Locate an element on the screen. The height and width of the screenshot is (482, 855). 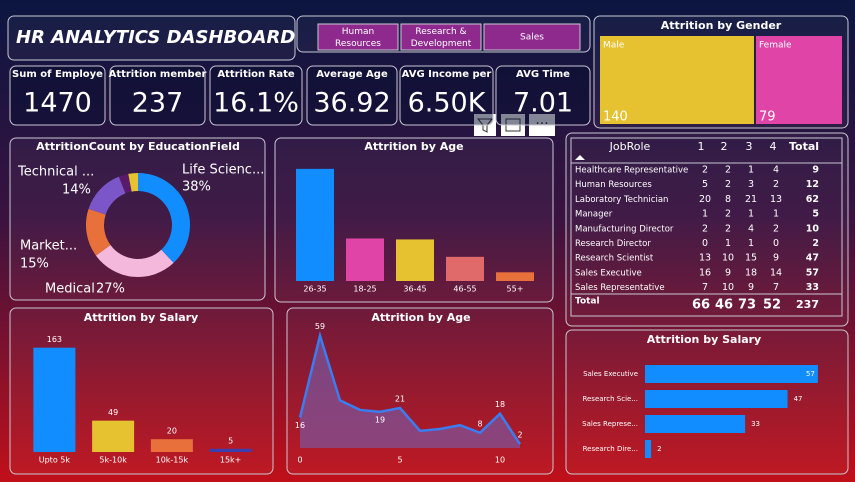
tile-value: 79 is located at coordinates (767, 117).